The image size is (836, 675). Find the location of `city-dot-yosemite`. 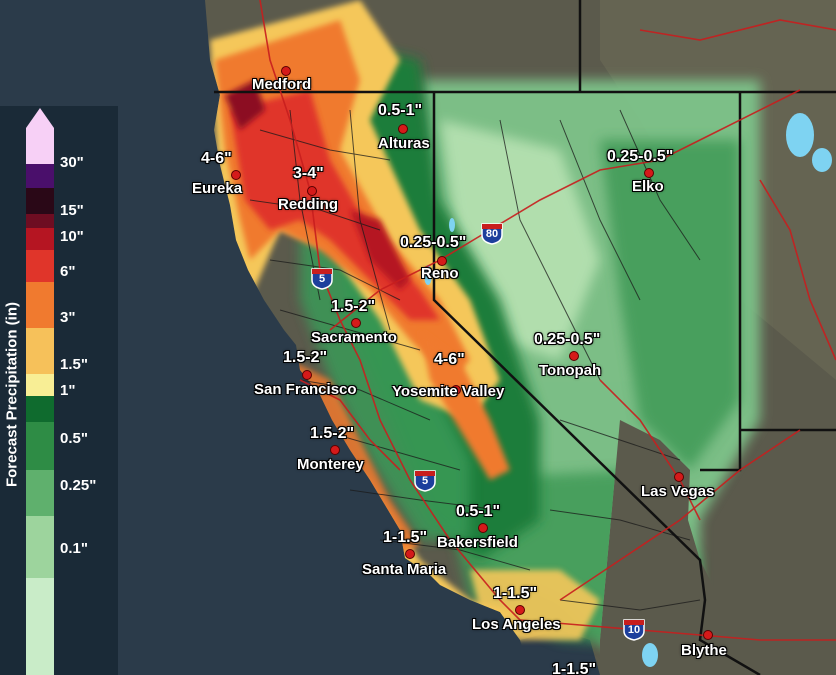

city-dot-yosemite is located at coordinates (456, 390).